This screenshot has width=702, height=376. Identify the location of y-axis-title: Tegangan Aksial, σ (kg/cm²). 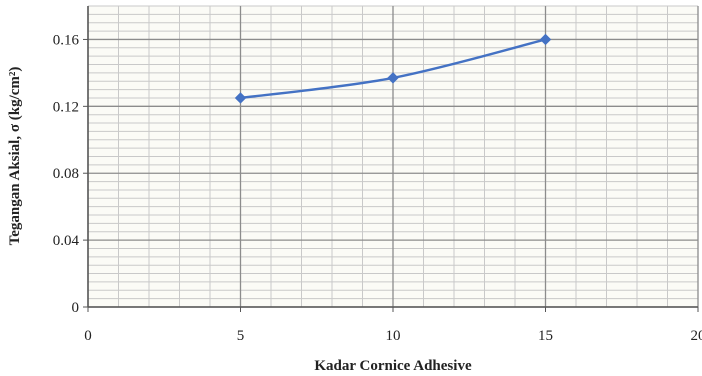
(15, 156).